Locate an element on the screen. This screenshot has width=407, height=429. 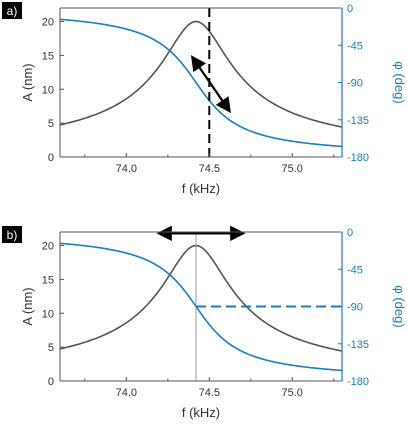
panel-tag-label: a) is located at coordinates (12, 11).